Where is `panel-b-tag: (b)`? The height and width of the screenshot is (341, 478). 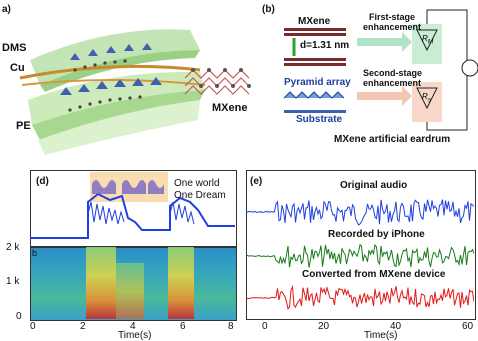 panel-b-tag: (b) is located at coordinates (268, 9).